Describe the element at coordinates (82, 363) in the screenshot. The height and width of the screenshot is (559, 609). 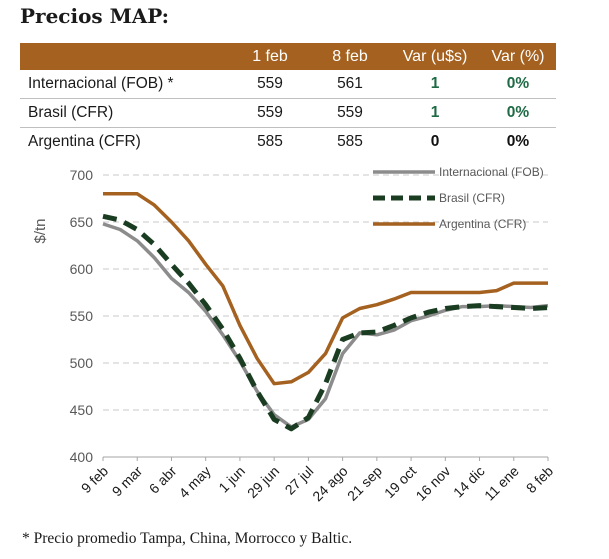
I see `y-tick-label: 500` at that location.